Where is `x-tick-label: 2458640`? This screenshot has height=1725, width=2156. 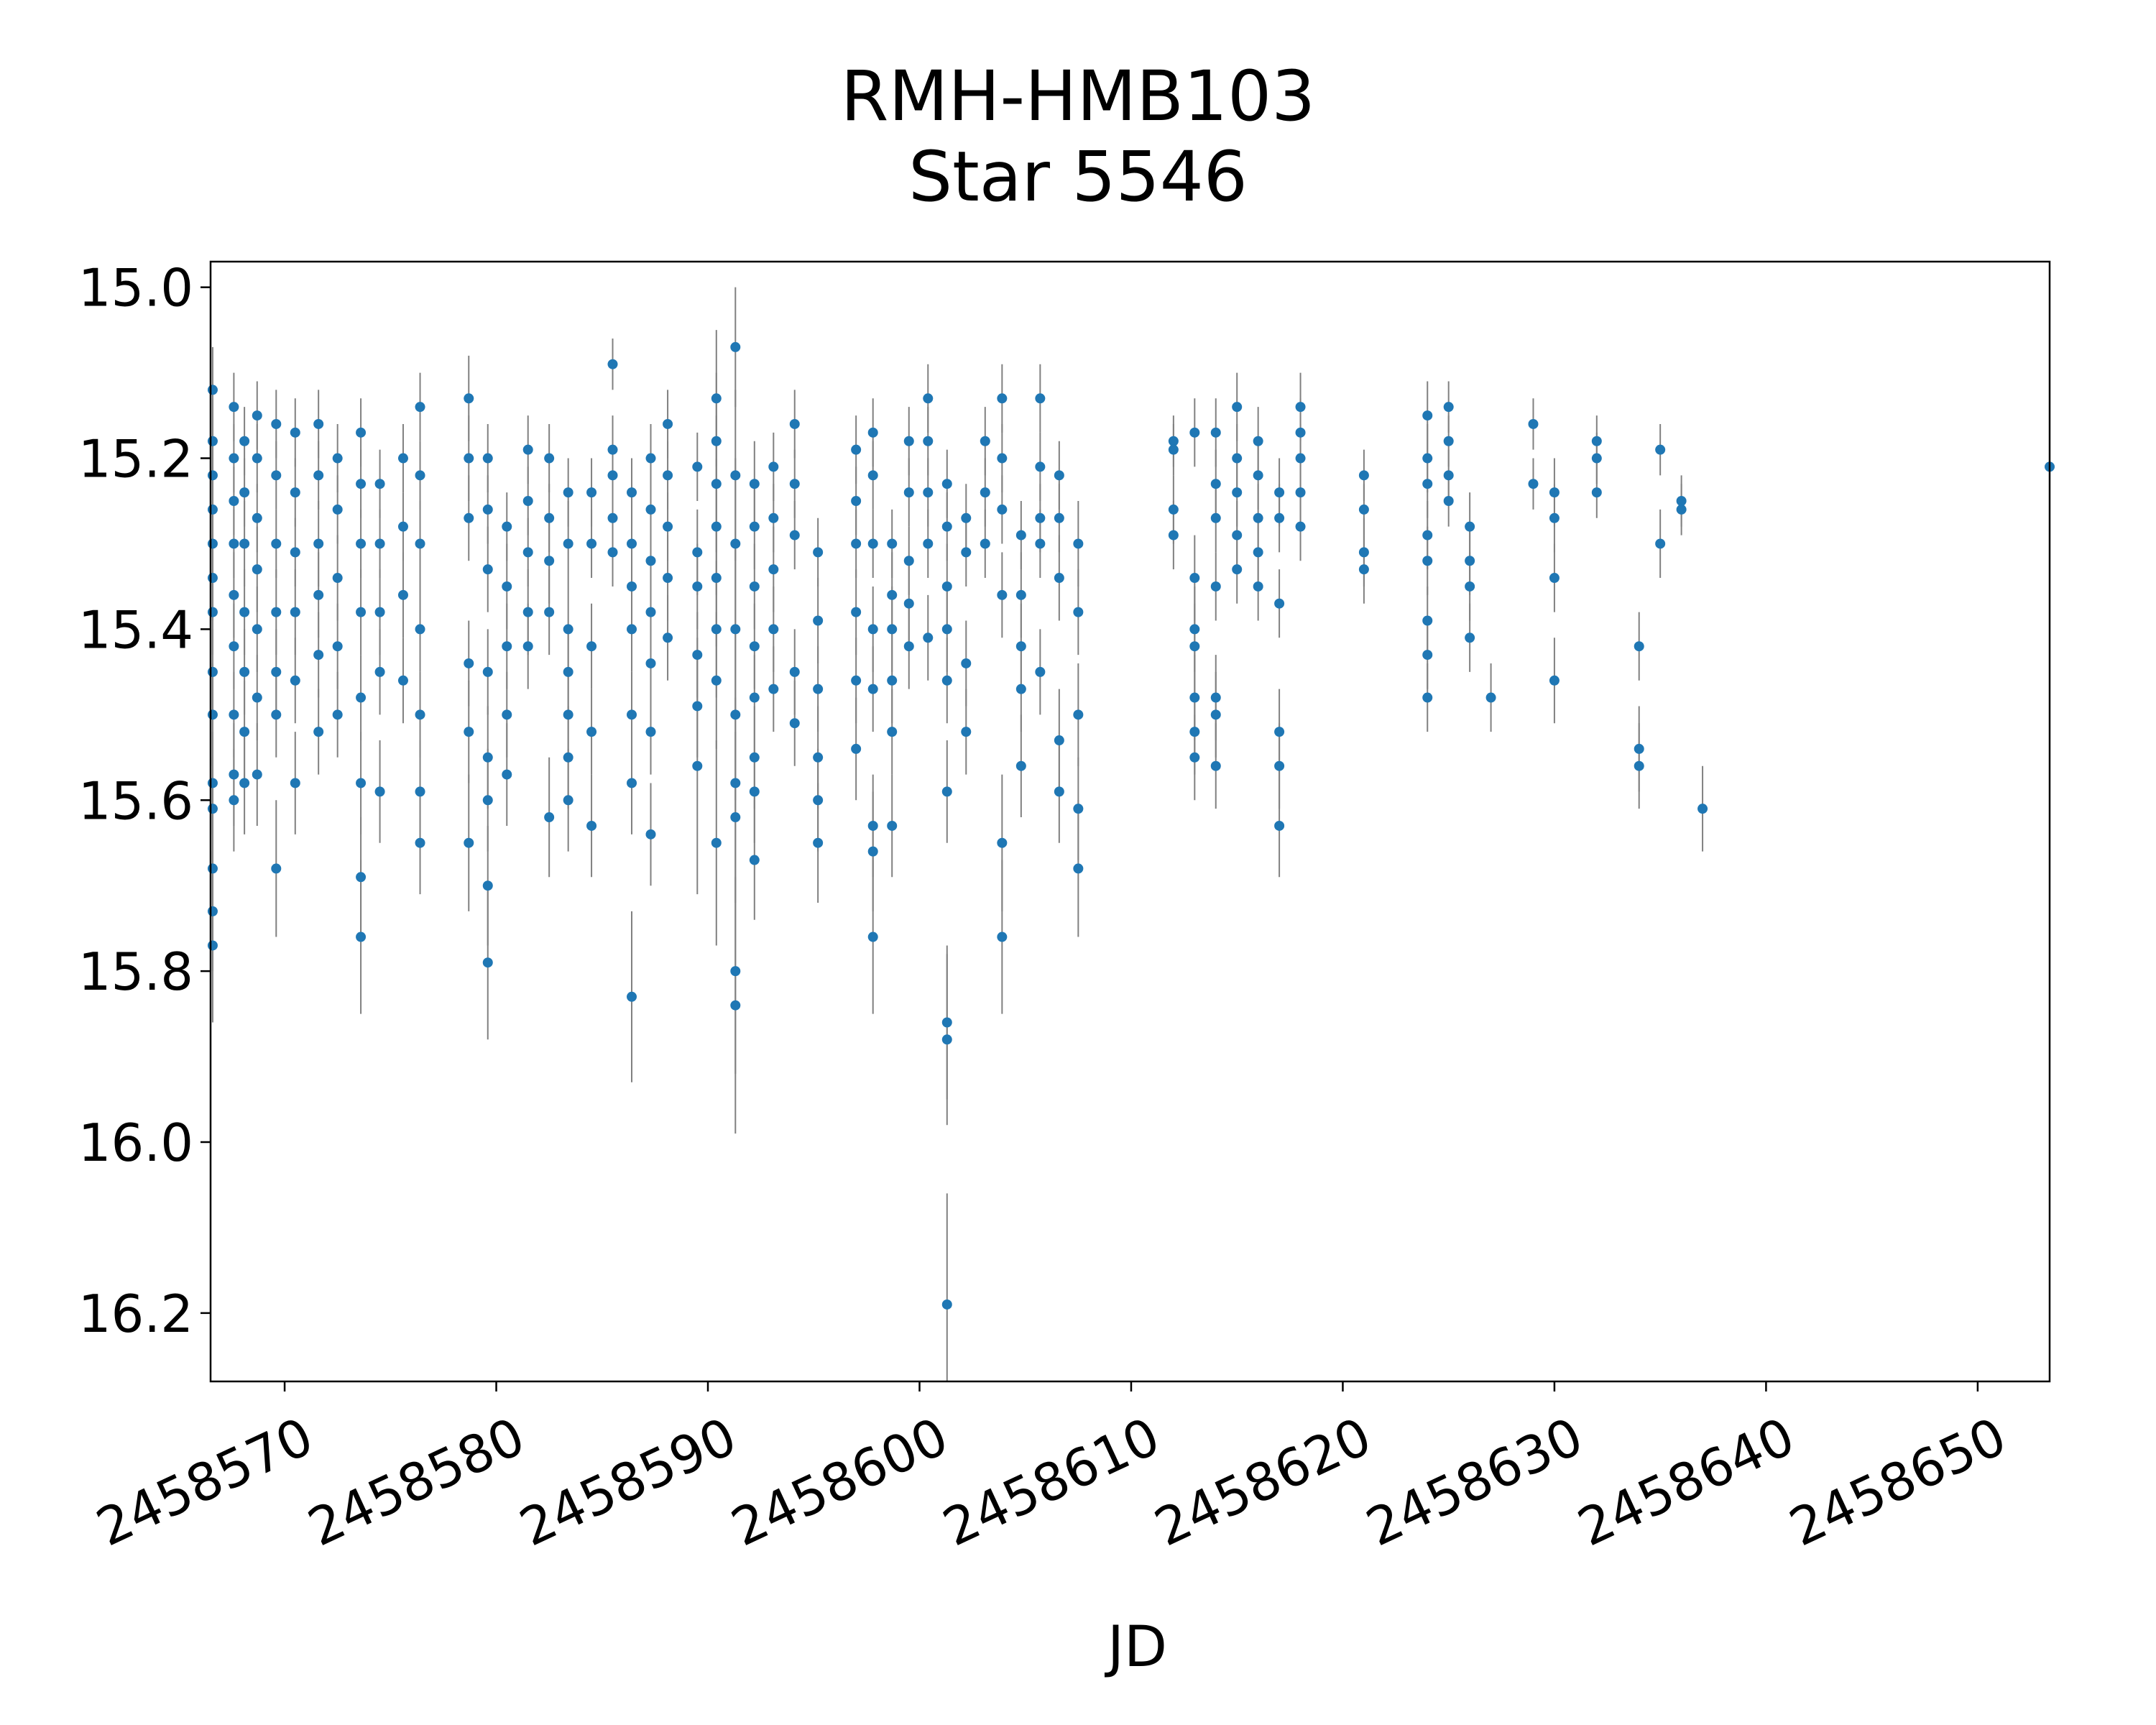 x-tick-label: 2458640 is located at coordinates (1686, 1482).